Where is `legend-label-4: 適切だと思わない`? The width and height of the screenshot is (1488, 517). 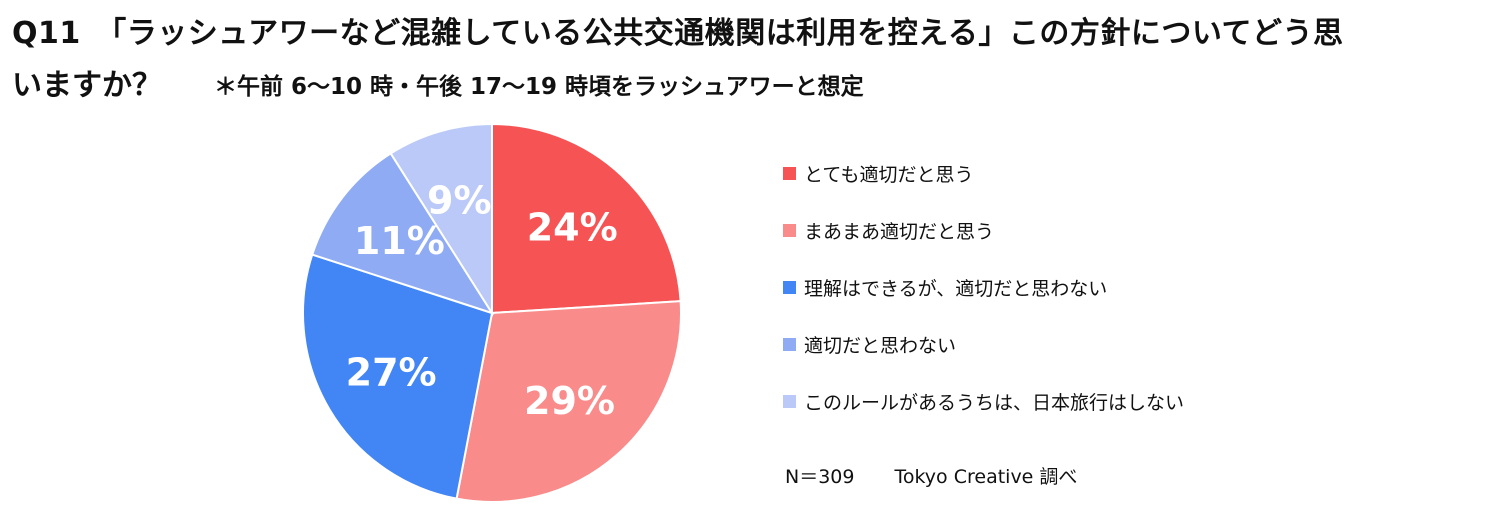
legend-label-4: 適切だと思わない is located at coordinates (880, 346).